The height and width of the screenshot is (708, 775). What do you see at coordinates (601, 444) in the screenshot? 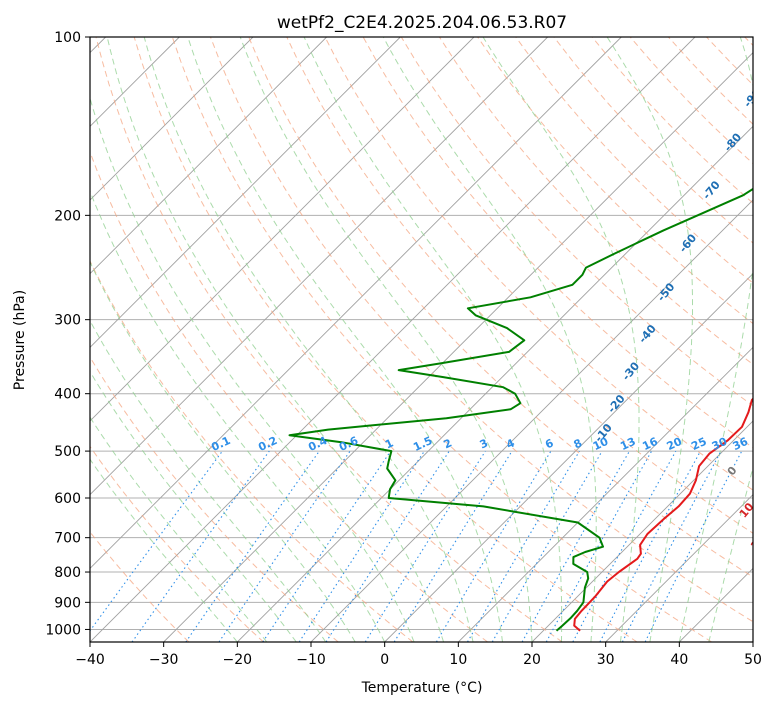
I see `mixing-ratio-label: 10` at bounding box center [601, 444].